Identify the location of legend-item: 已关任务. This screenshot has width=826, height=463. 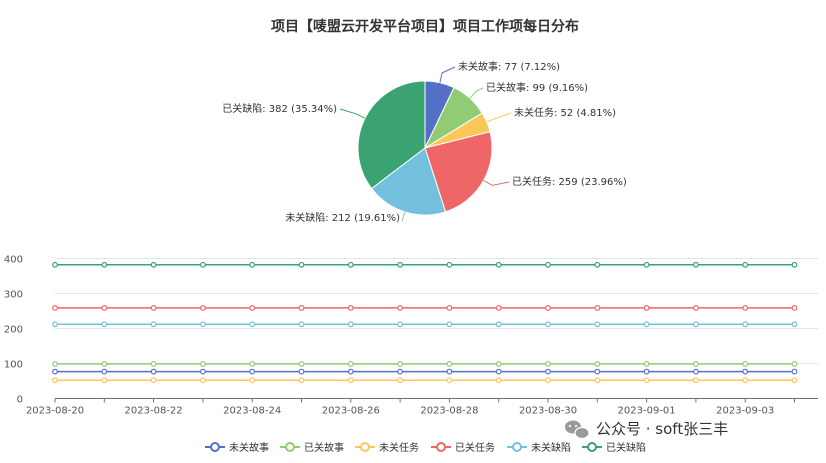
(463, 447).